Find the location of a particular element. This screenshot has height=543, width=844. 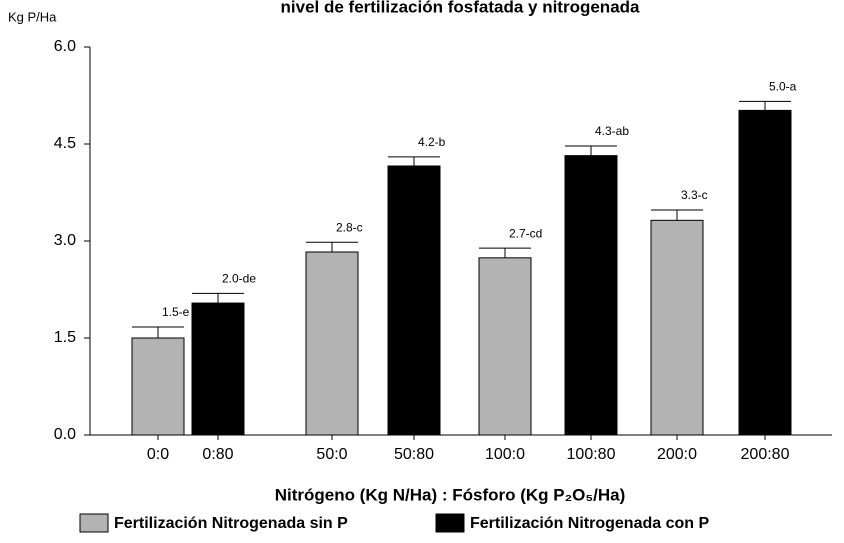

y-axis-label: Kg P/Ha is located at coordinates (32, 16).